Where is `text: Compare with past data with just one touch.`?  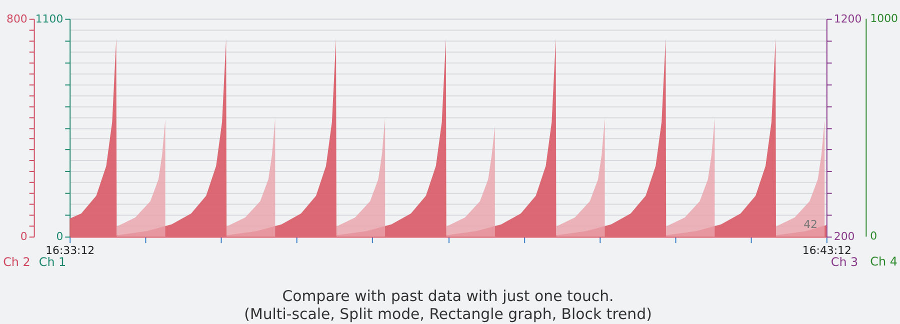 text: Compare with past data with just one touch. is located at coordinates (448, 296).